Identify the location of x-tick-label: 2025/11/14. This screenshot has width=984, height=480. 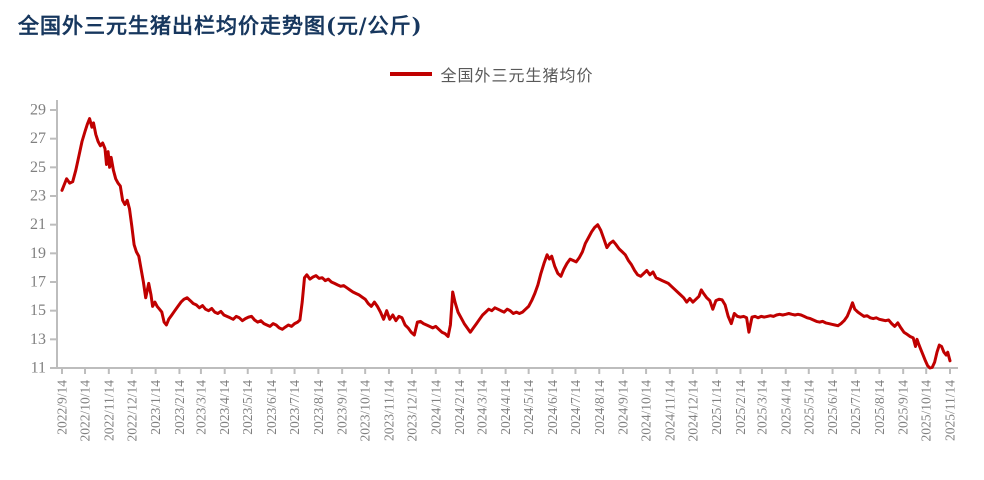
(950, 410).